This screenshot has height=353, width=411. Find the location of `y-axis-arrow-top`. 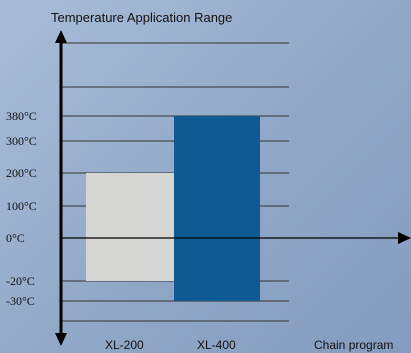

y-axis-arrow-top is located at coordinates (61, 36).